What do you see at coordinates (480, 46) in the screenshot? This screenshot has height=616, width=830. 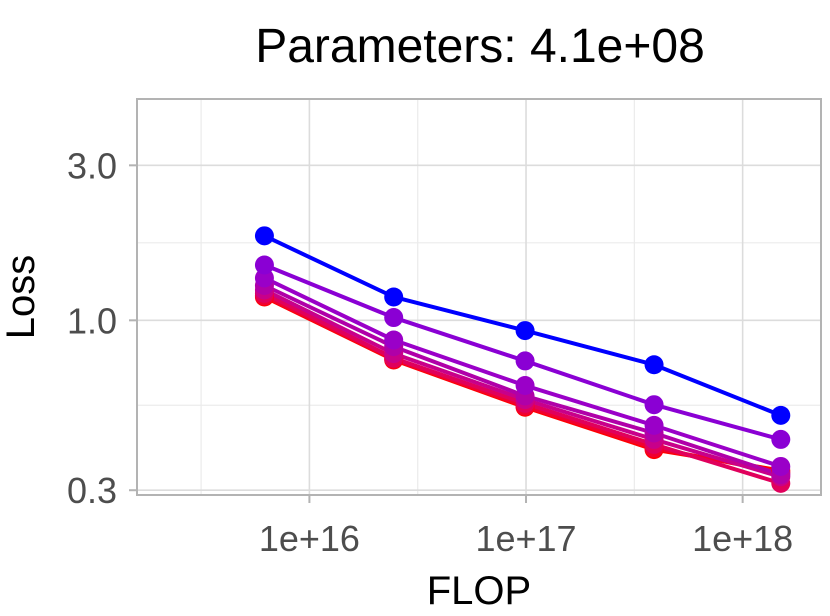 I see `chart-title: Parameters: 4.1e+08` at bounding box center [480, 46].